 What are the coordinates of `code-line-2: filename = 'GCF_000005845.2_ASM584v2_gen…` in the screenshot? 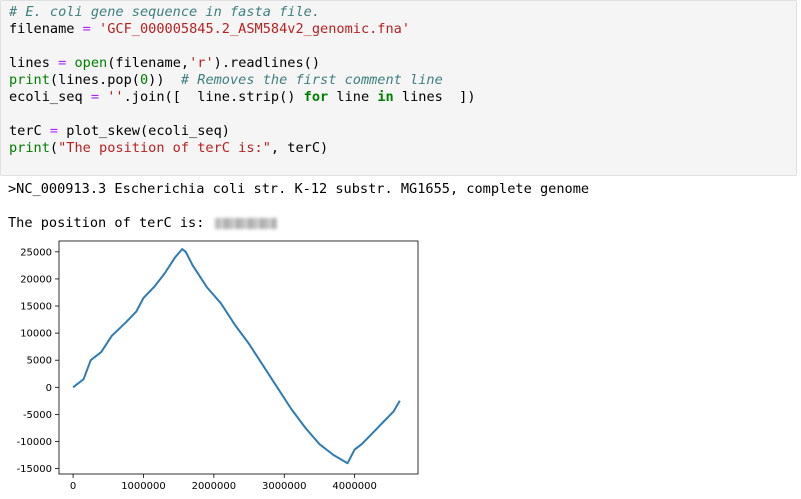 It's located at (210, 29).